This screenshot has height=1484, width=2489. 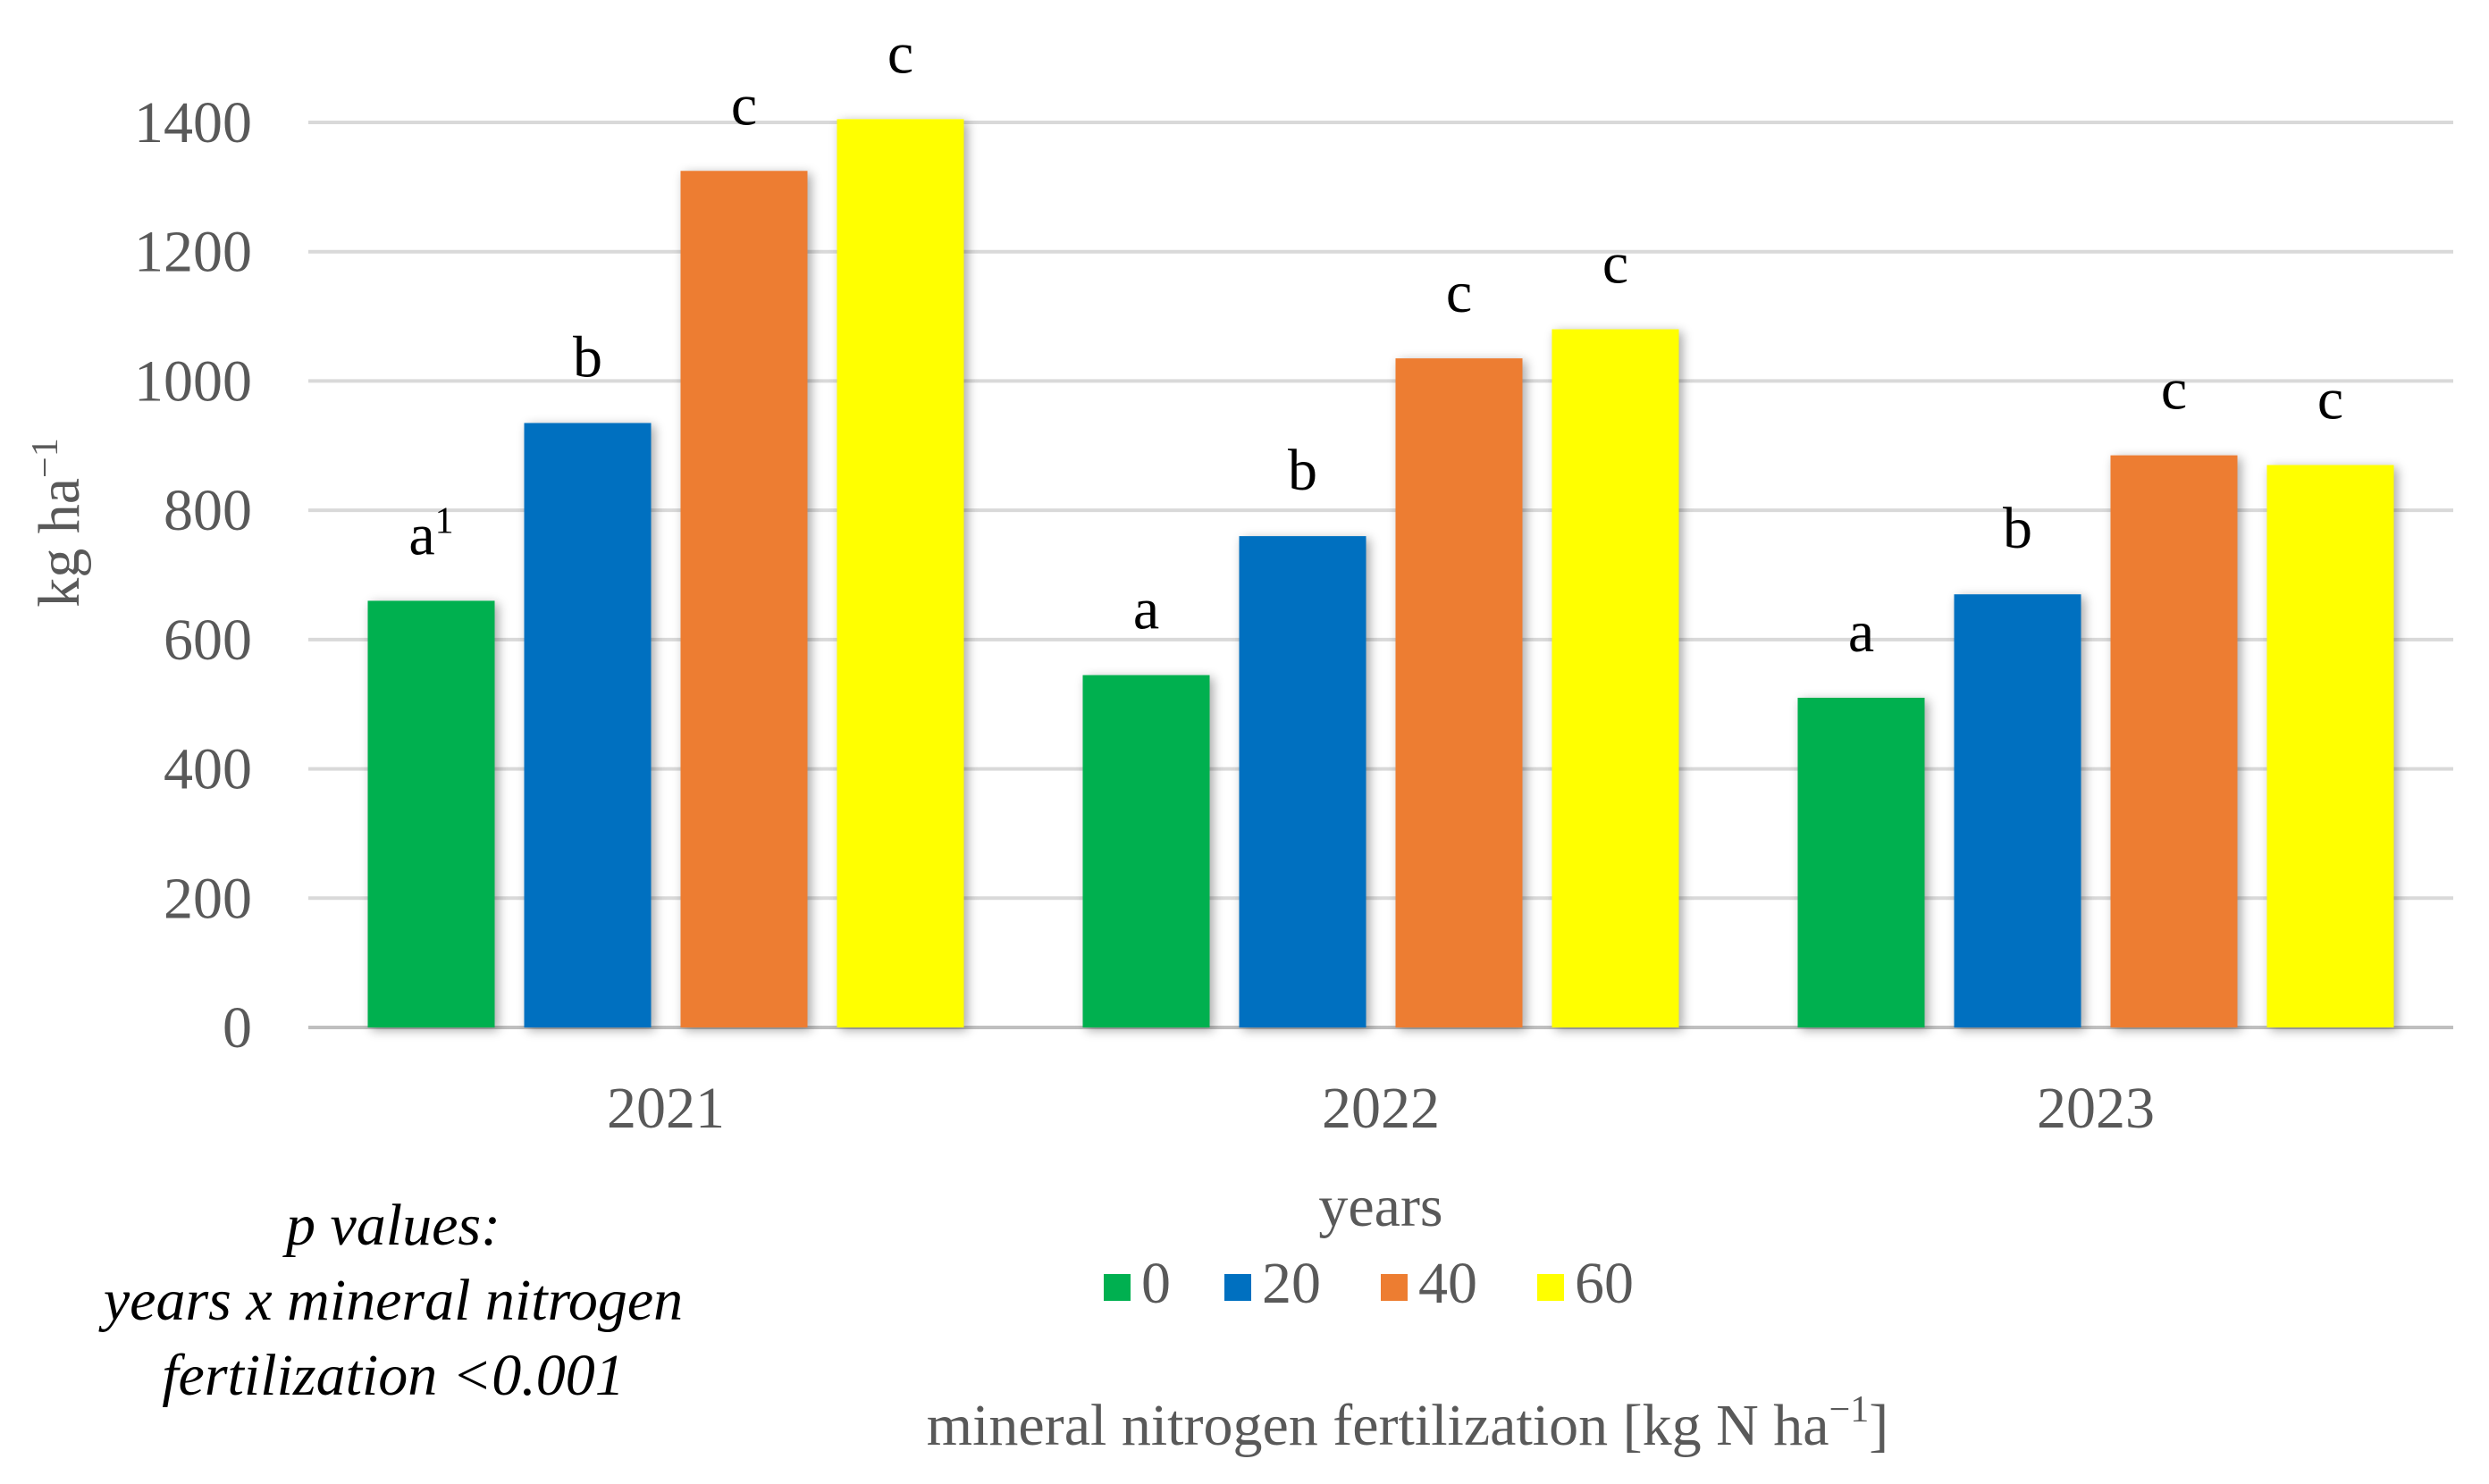 I want to click on footnote-superscript: 1, so click(x=444, y=521).